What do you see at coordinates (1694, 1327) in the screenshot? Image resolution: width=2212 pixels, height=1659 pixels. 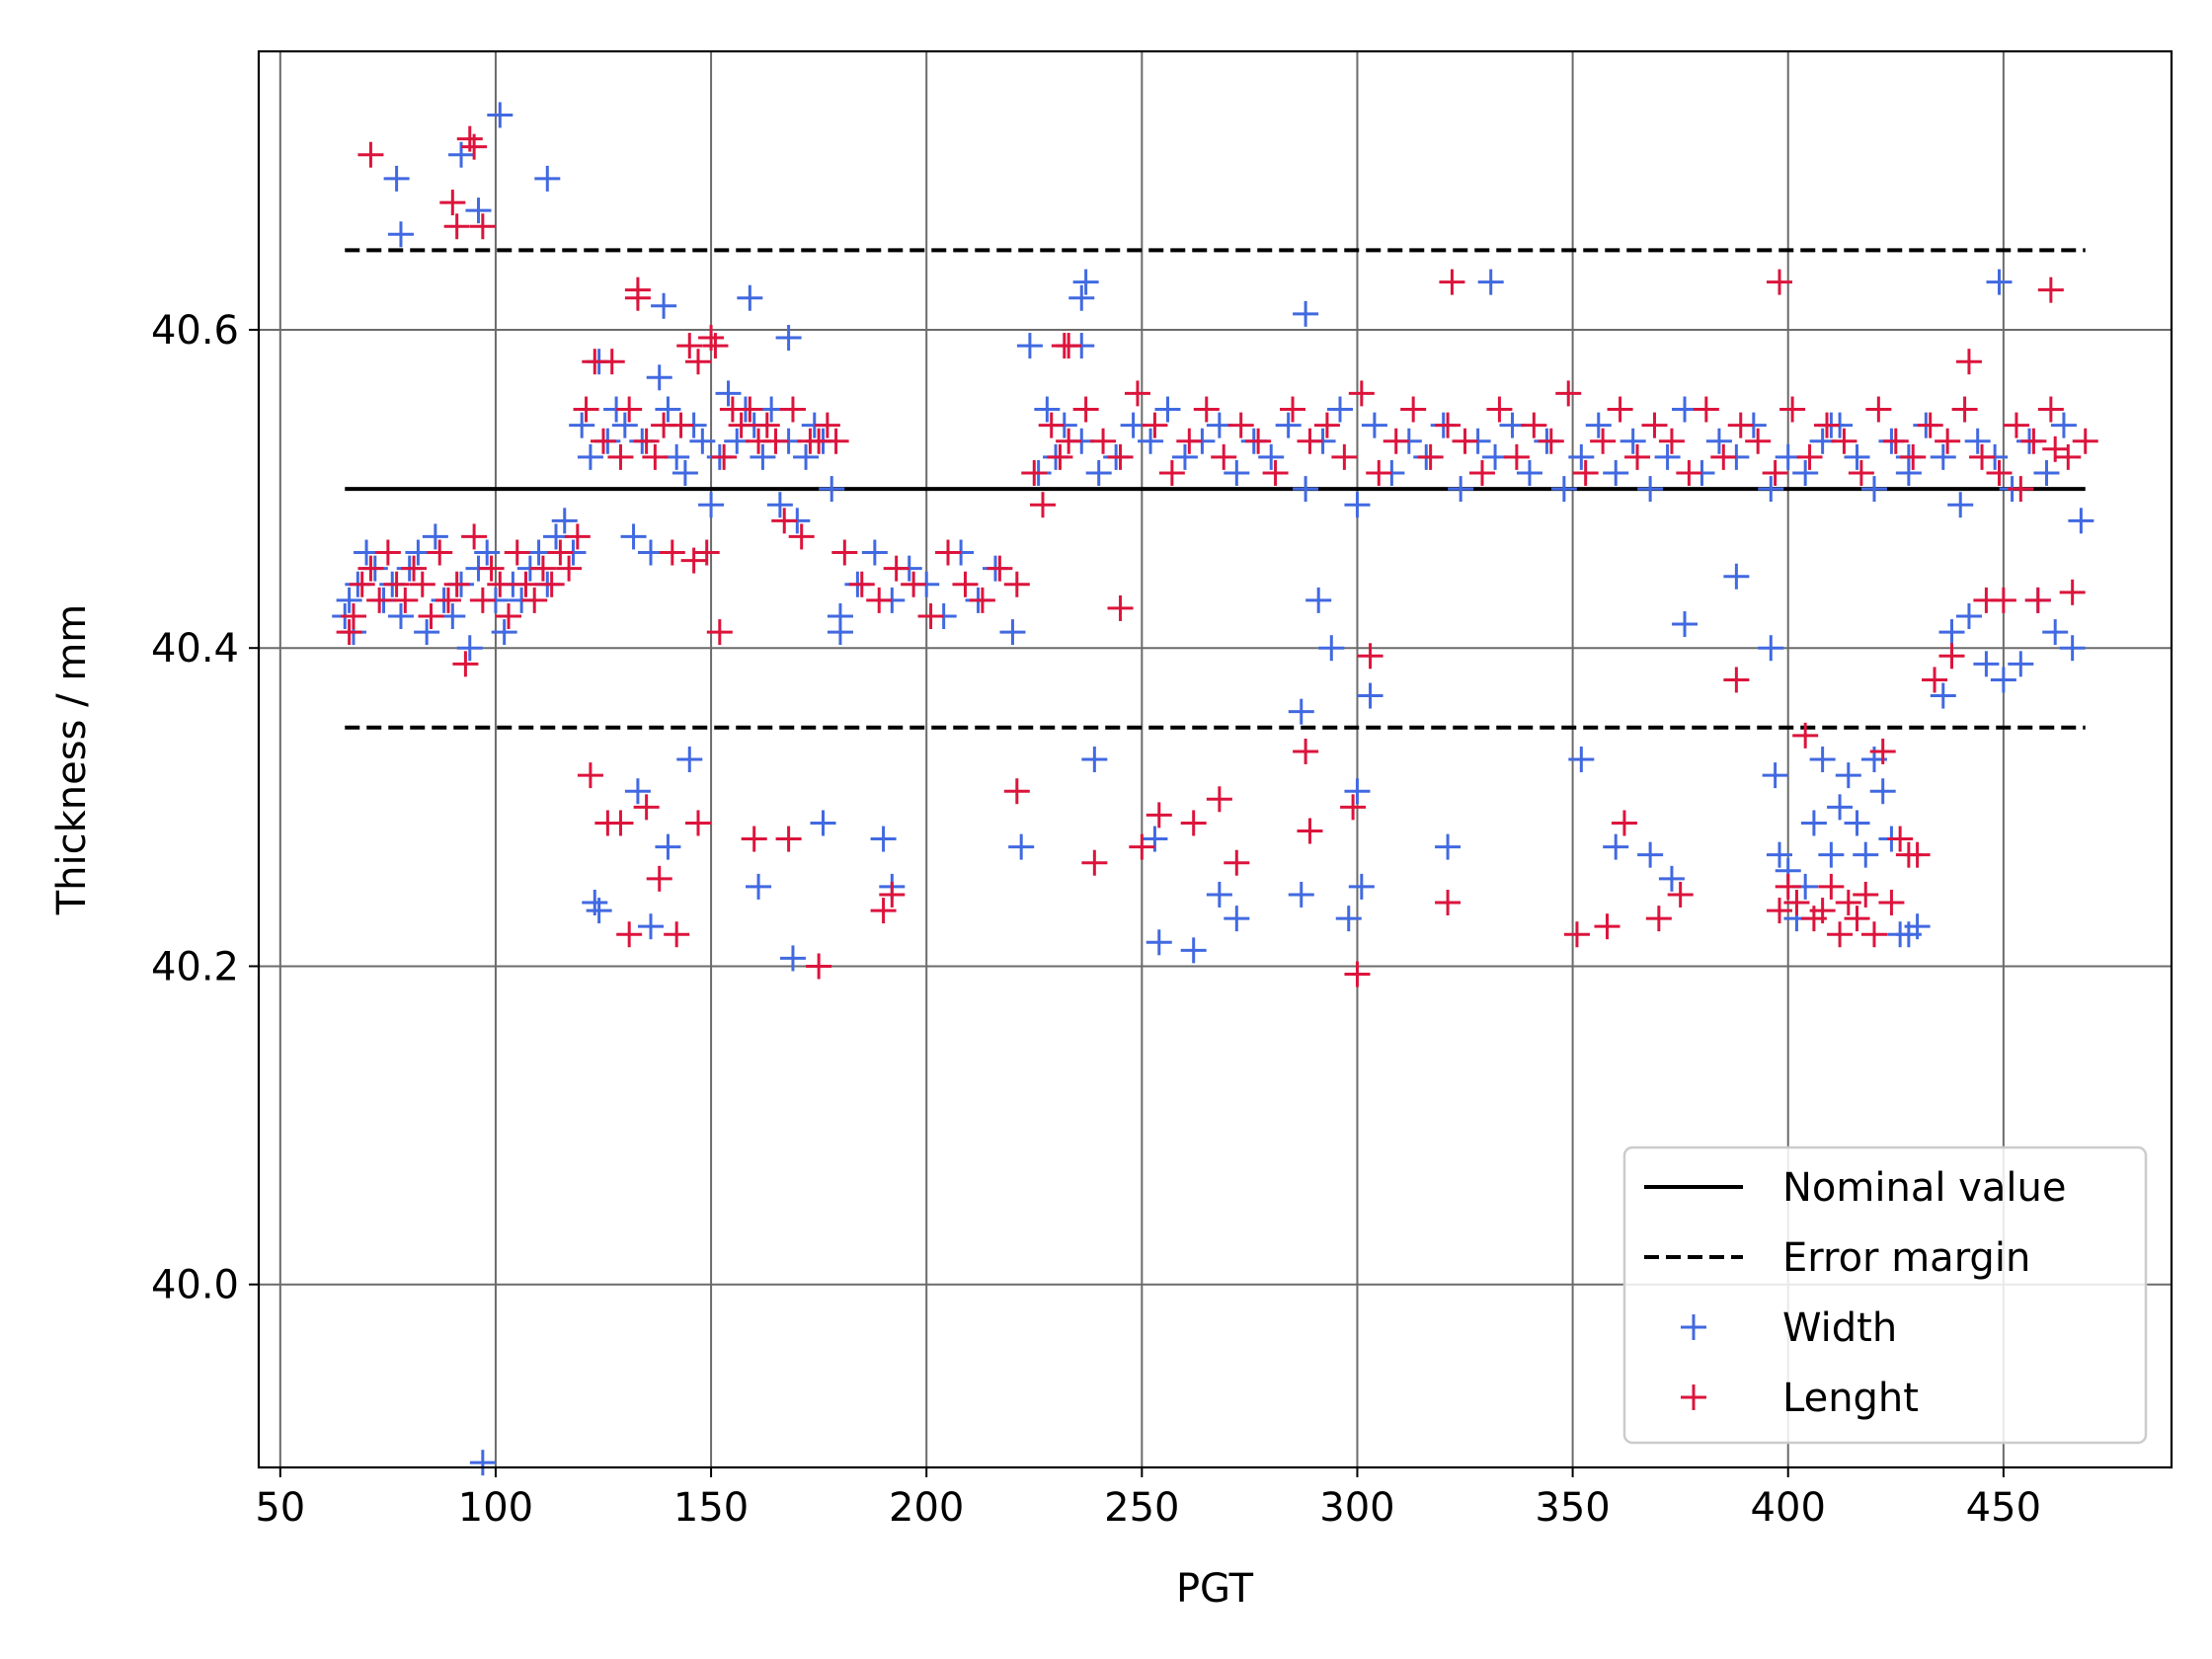 I see `legend-width-marker` at bounding box center [1694, 1327].